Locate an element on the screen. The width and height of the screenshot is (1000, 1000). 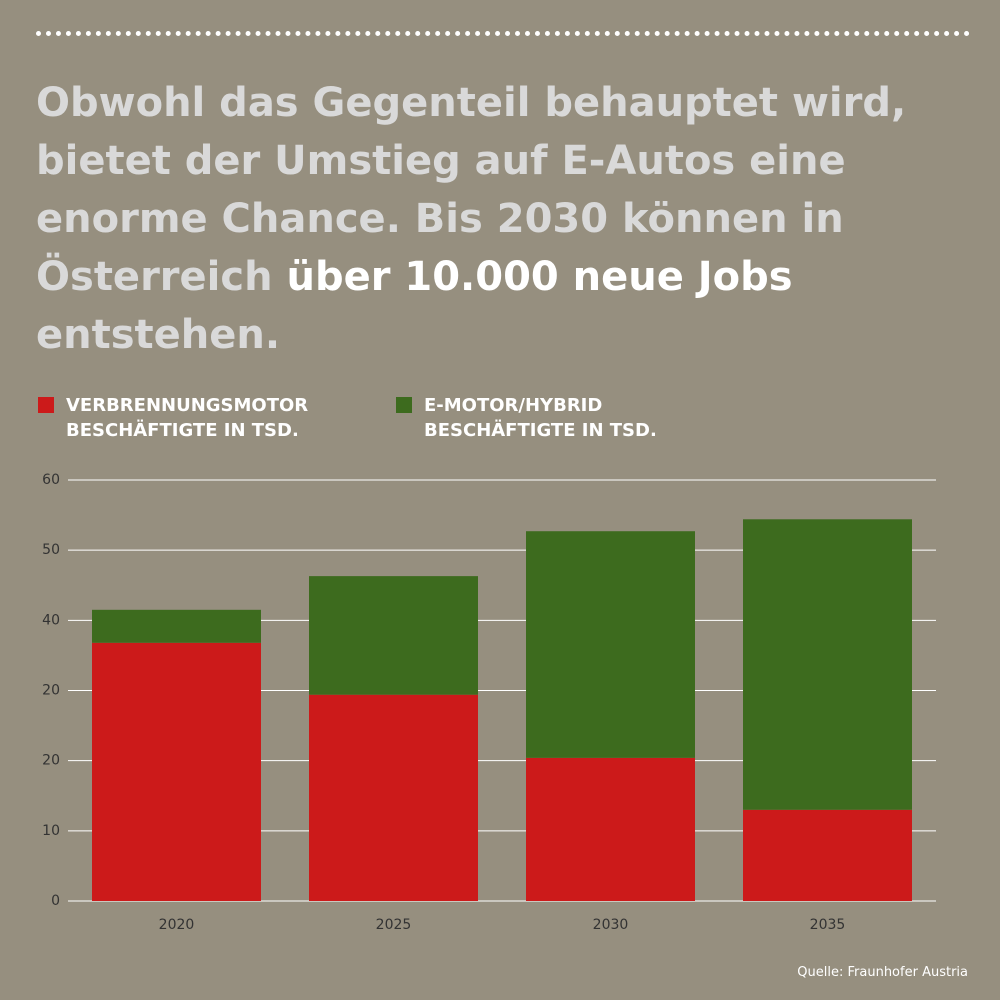
y-tick-label: 40 is located at coordinates (51, 620).